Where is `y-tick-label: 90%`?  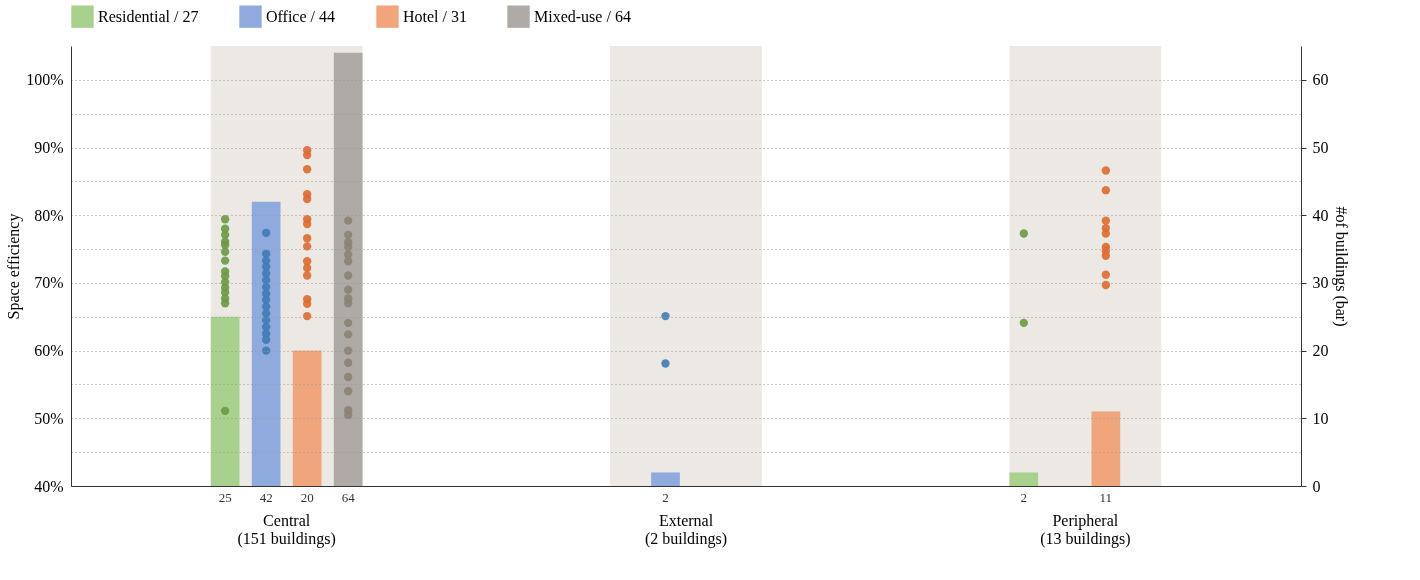 y-tick-label: 90% is located at coordinates (49, 148).